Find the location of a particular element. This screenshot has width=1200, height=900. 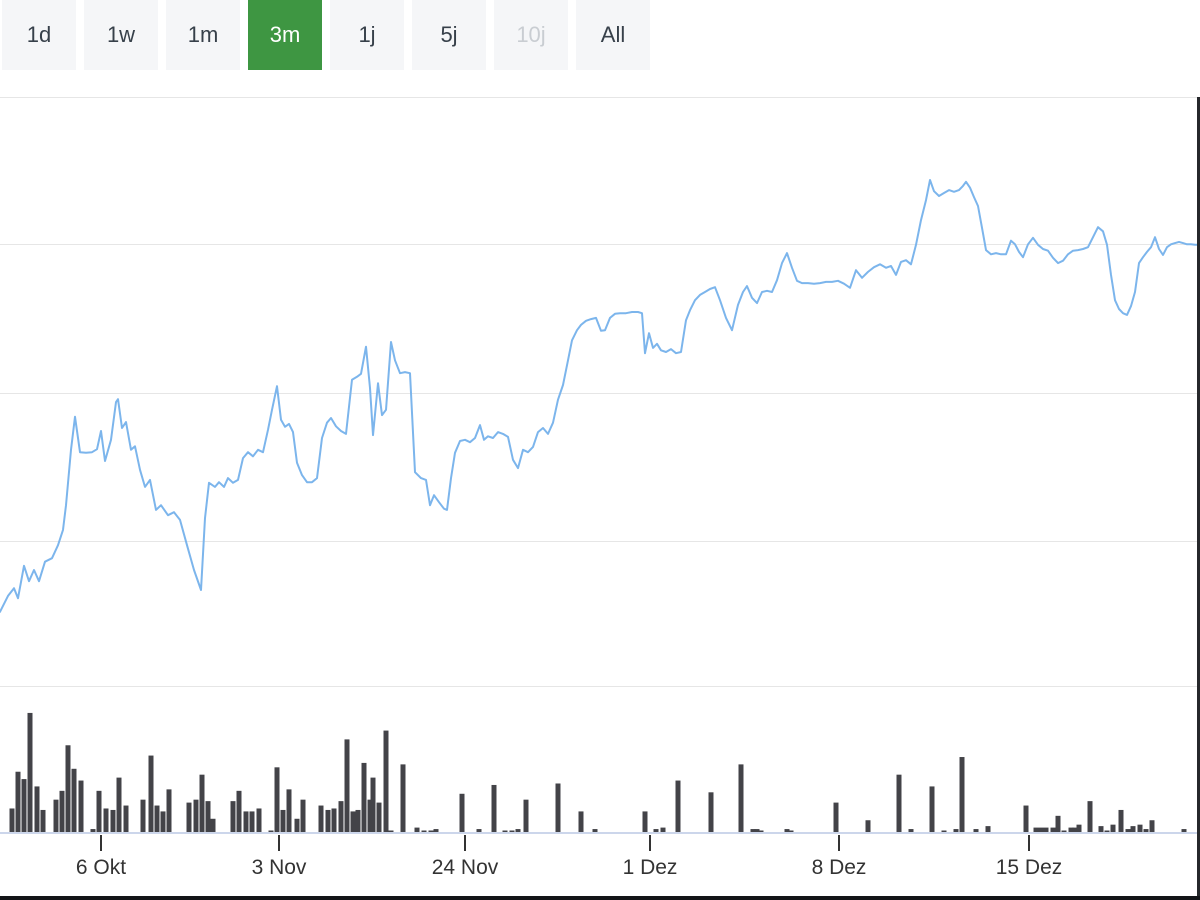

x-axis-label: 1 Dez is located at coordinates (650, 867).